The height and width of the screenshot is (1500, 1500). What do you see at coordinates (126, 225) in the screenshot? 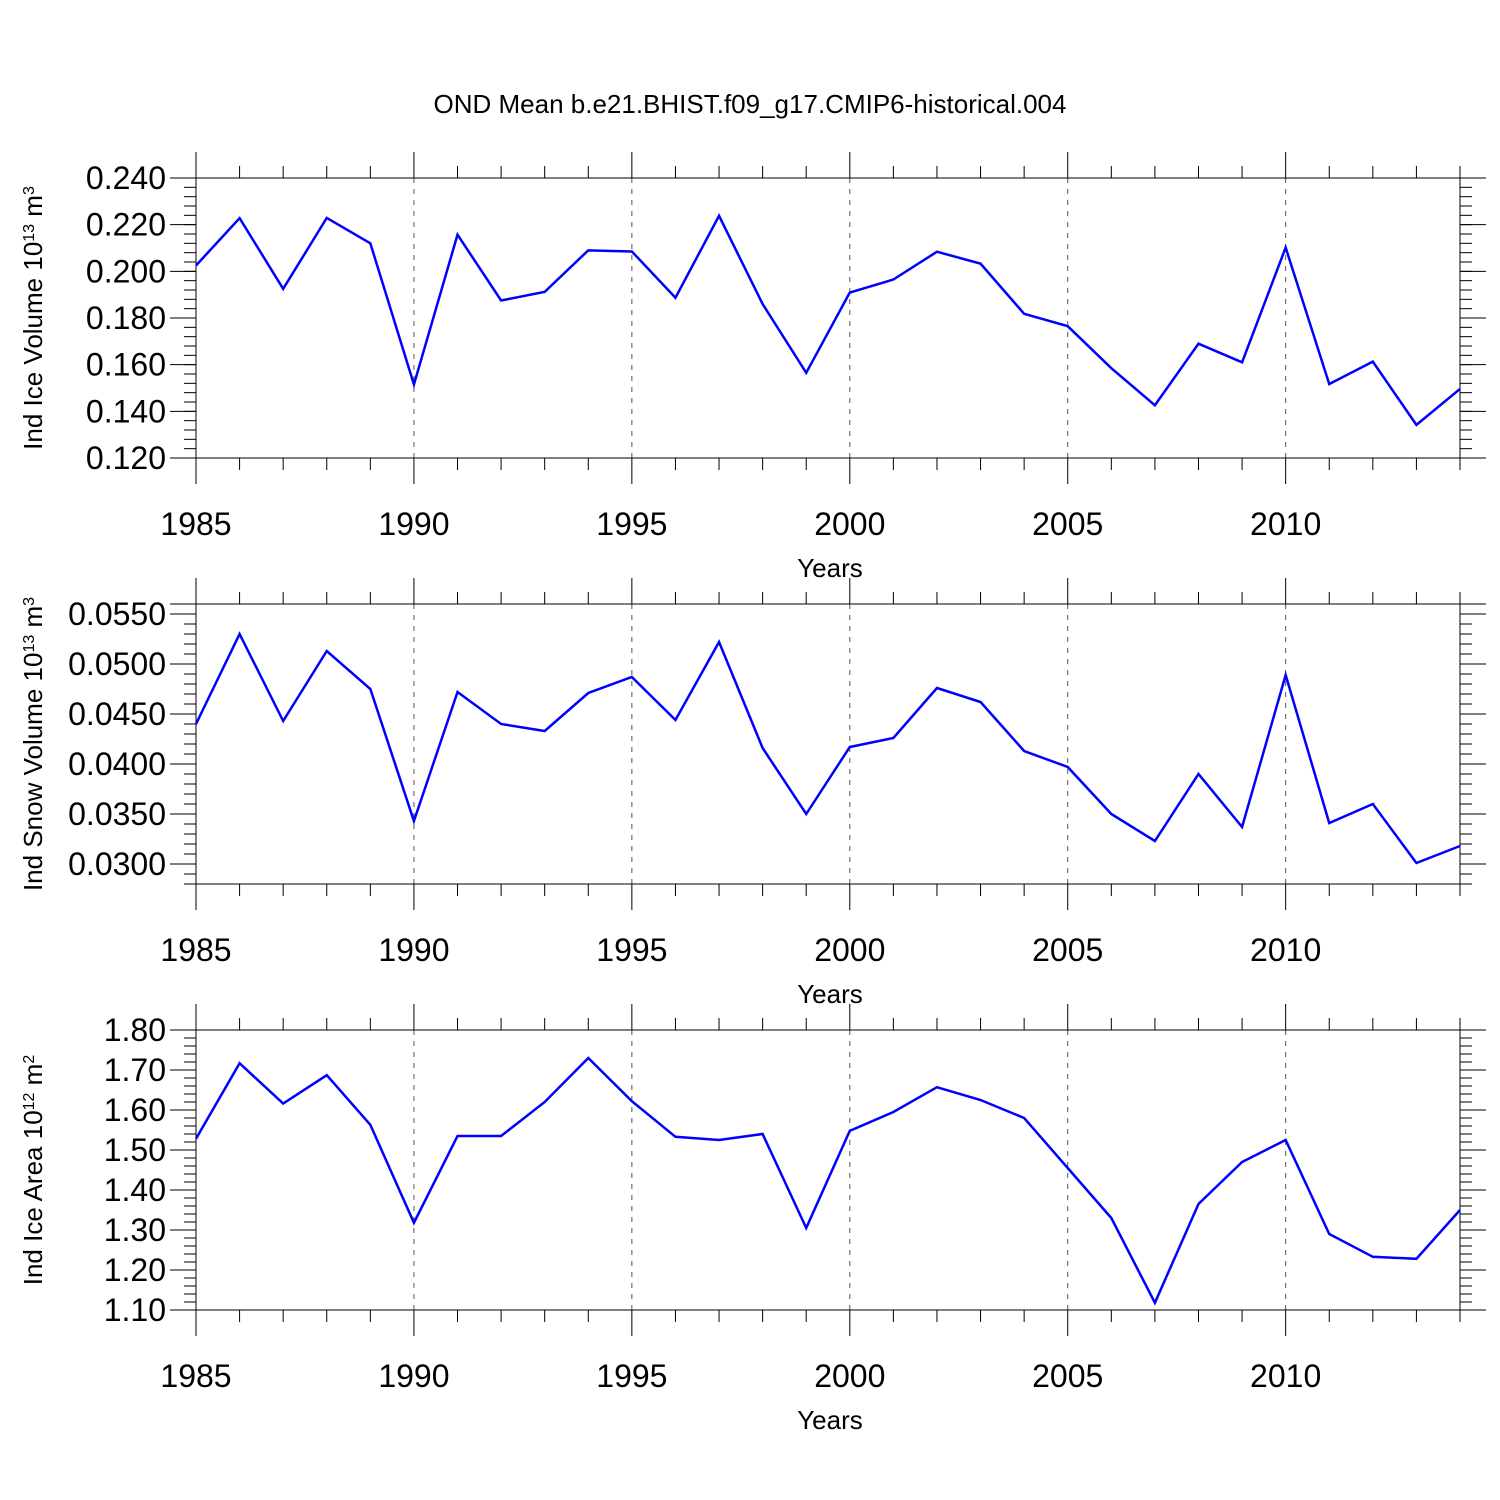
I see `y-tick-label: 0.220` at bounding box center [126, 225].